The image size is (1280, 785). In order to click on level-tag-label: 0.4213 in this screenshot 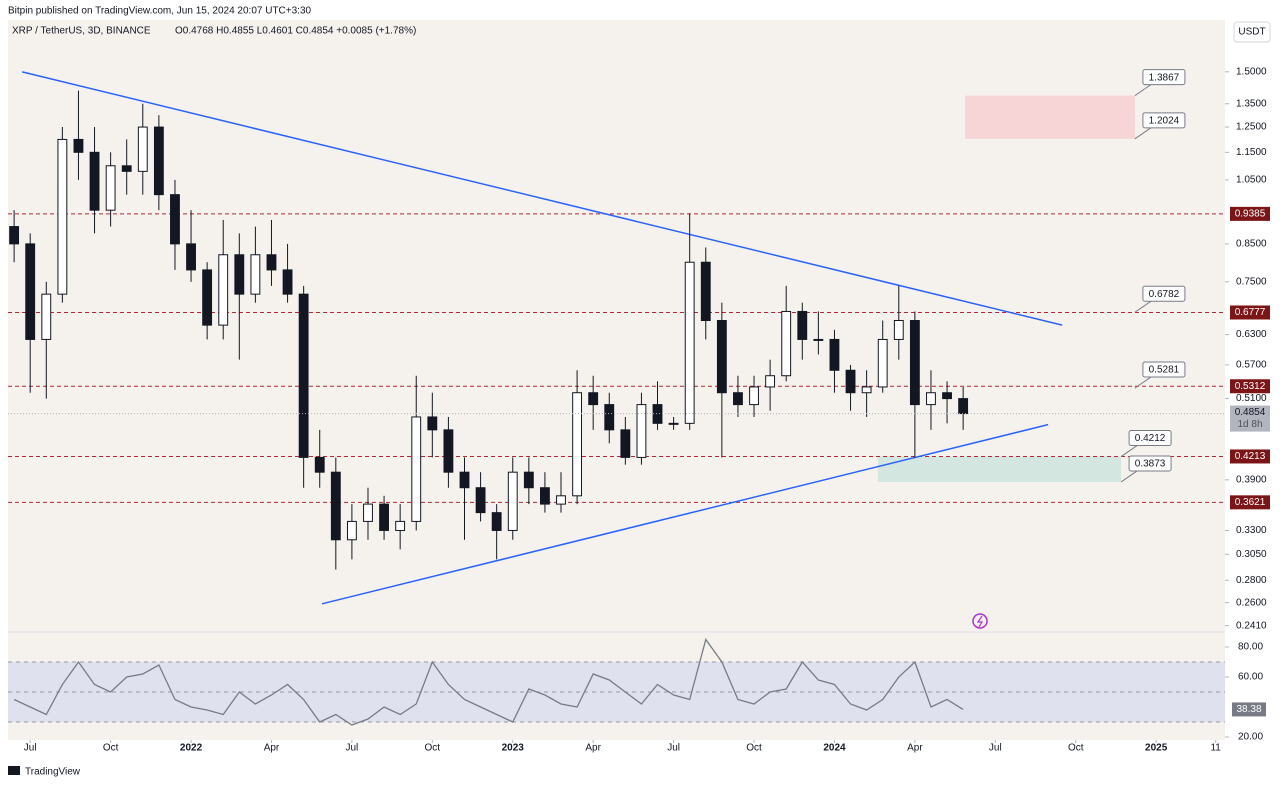, I will do `click(1250, 456)`.